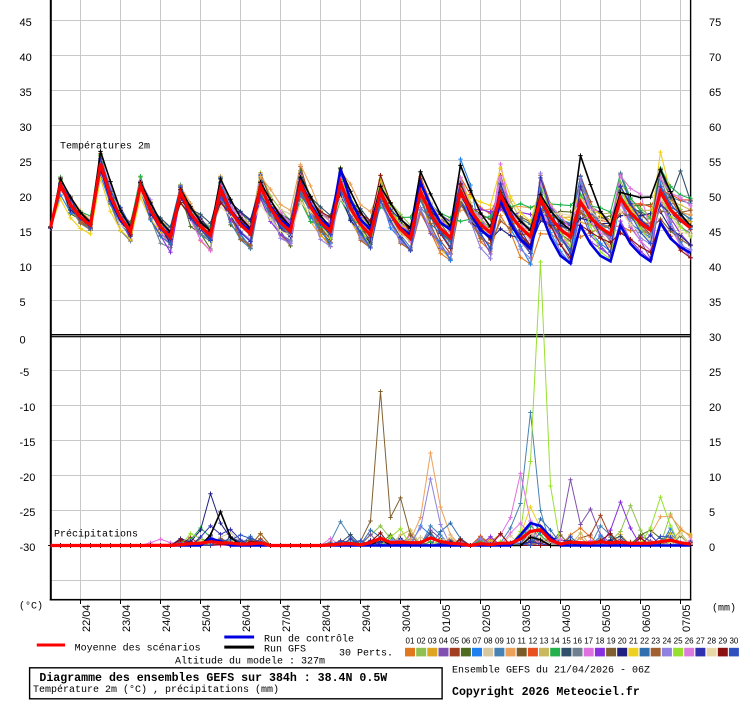 The image size is (740, 705). Describe the element at coordinates (127, 618) in the screenshot. I see `svg-text: 23/04` at that location.